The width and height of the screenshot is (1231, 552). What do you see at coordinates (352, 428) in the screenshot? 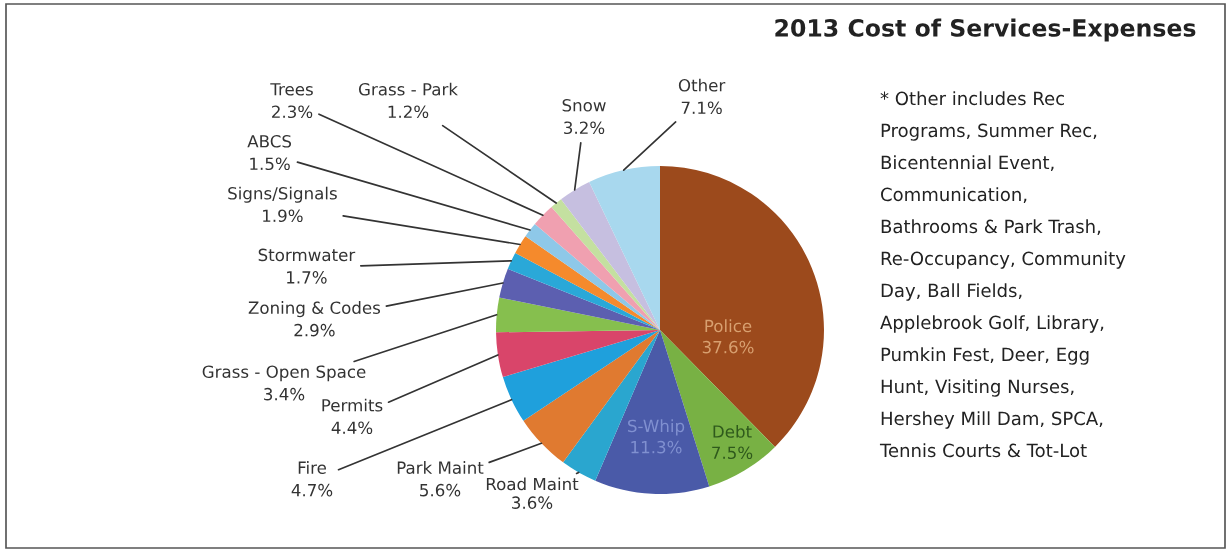
I see `data-label: 4.4%` at bounding box center [352, 428].